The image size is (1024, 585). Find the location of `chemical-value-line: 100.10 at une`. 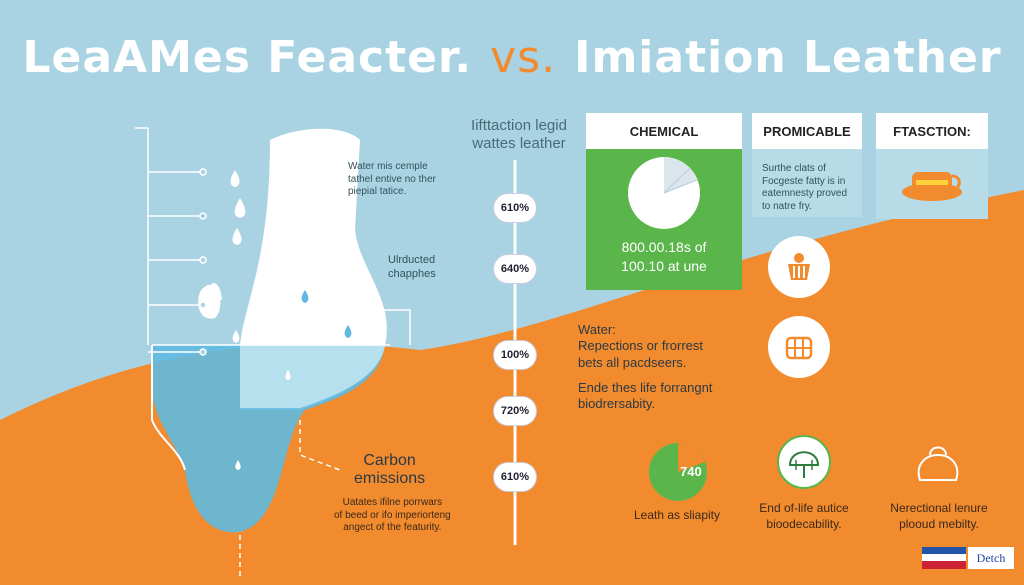

chemical-value-line: 100.10 at une is located at coordinates (664, 265).